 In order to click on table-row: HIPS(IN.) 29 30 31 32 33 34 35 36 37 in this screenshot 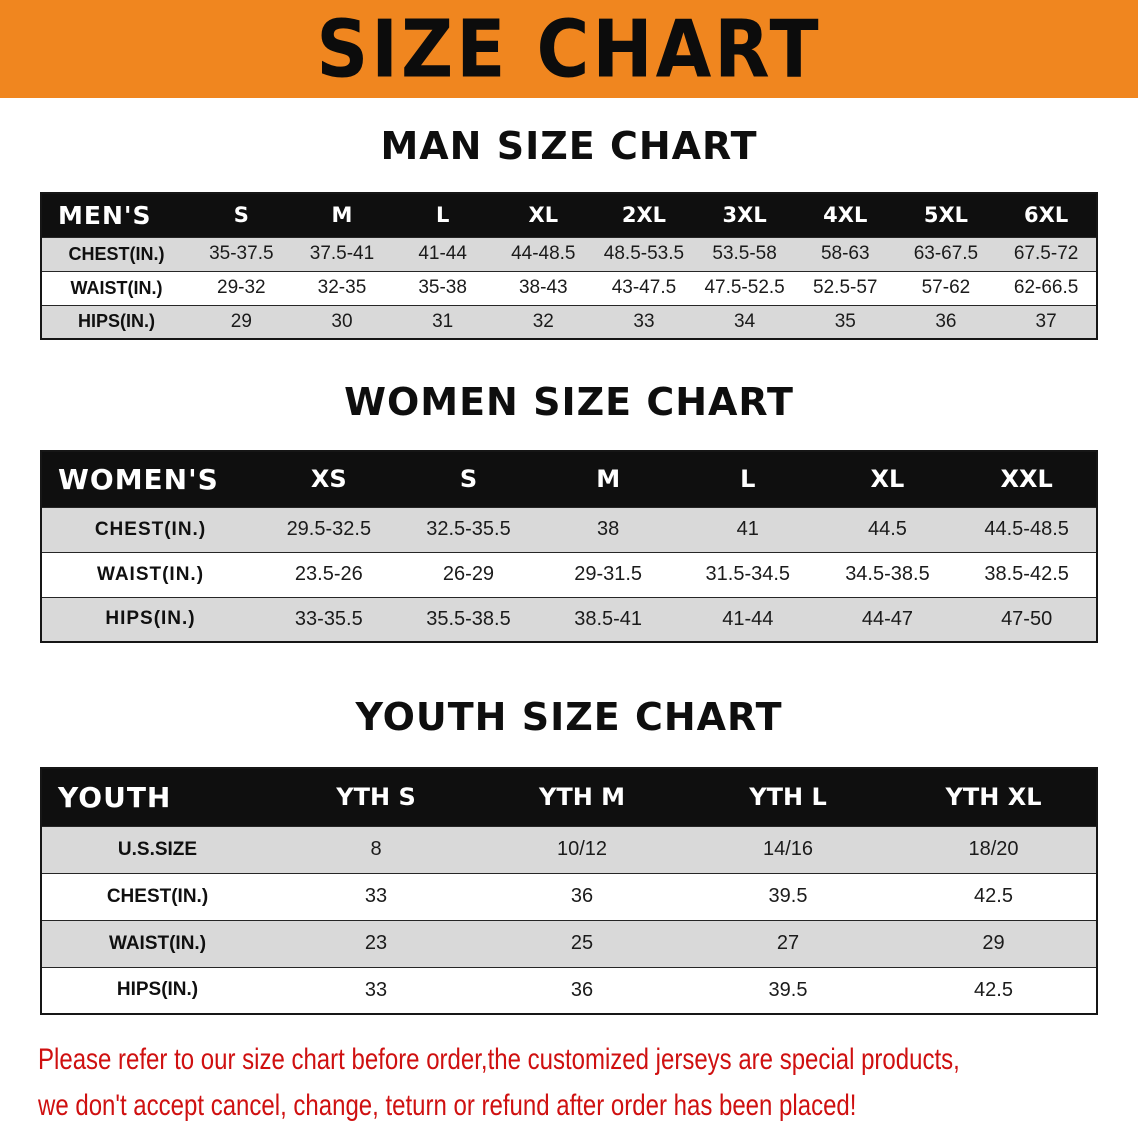, I will do `click(569, 321)`.